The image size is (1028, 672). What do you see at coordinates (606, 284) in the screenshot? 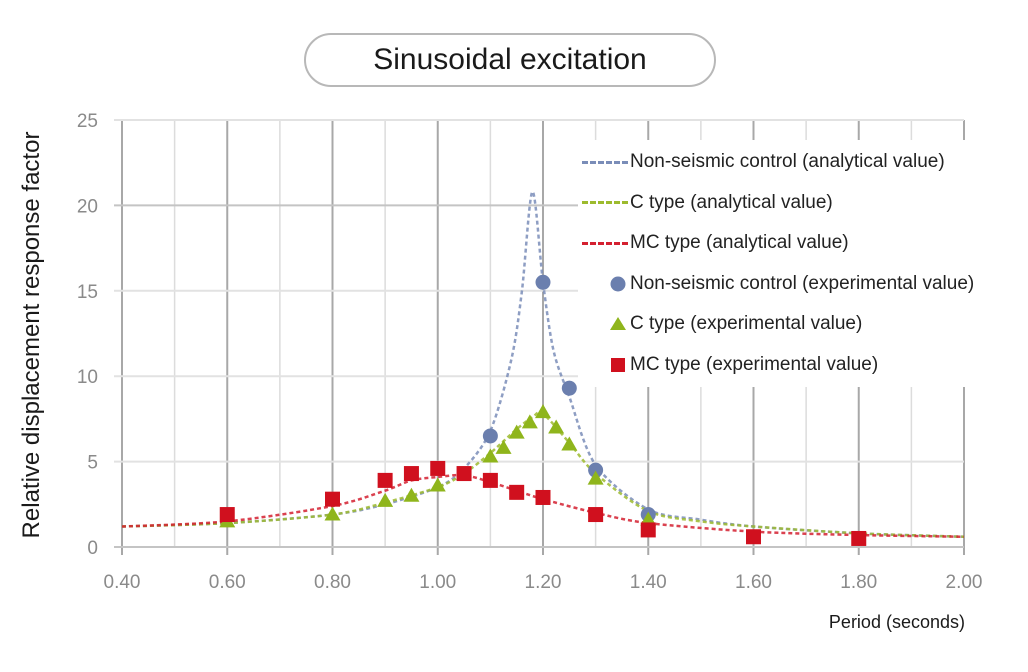
I see `legend-circle-icon` at bounding box center [606, 284].